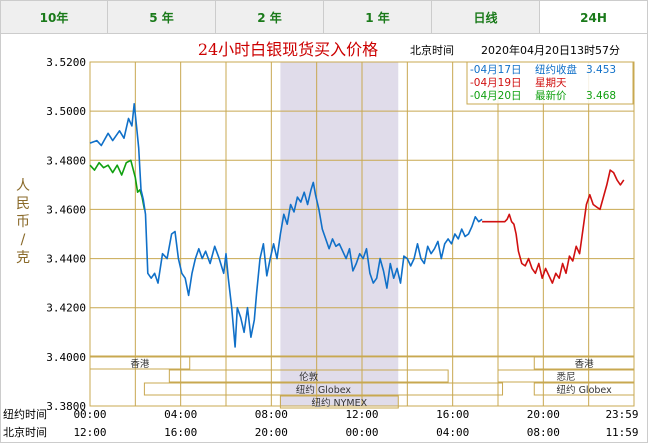  Describe the element at coordinates (66, 259) in the screenshot. I see `y-tick-label: 3.4400` at that location.